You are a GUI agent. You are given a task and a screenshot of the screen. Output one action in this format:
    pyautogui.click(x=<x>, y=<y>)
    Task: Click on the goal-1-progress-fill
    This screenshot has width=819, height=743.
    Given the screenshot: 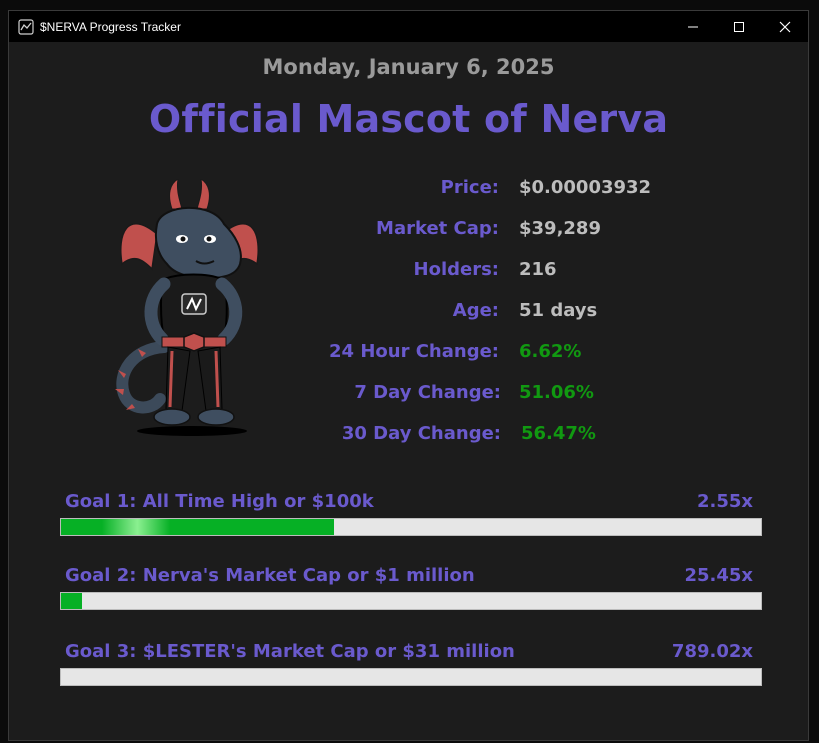 What is the action you would take?
    pyautogui.click(x=197, y=527)
    